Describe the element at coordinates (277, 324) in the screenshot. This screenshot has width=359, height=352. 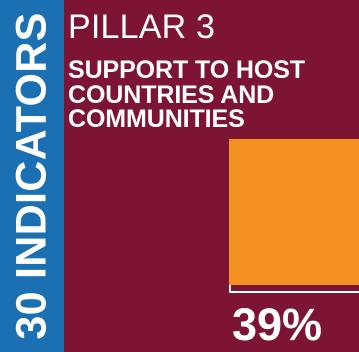
I see `progress-percent-label: 39%` at that location.